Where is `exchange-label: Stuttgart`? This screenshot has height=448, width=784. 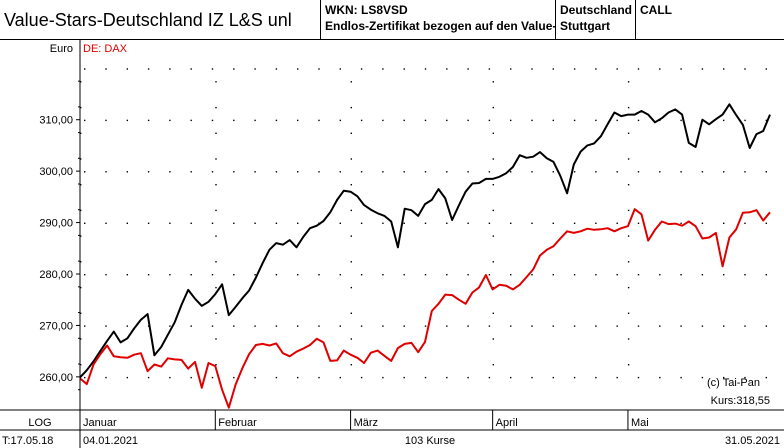 exchange-label: Stuttgart is located at coordinates (585, 26).